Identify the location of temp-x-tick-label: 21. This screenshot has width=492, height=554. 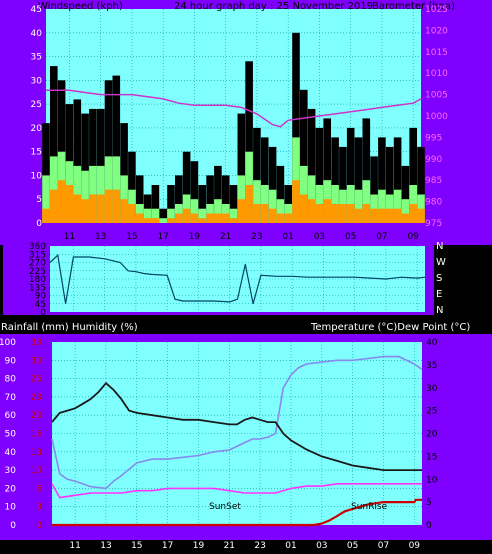
(229, 546).